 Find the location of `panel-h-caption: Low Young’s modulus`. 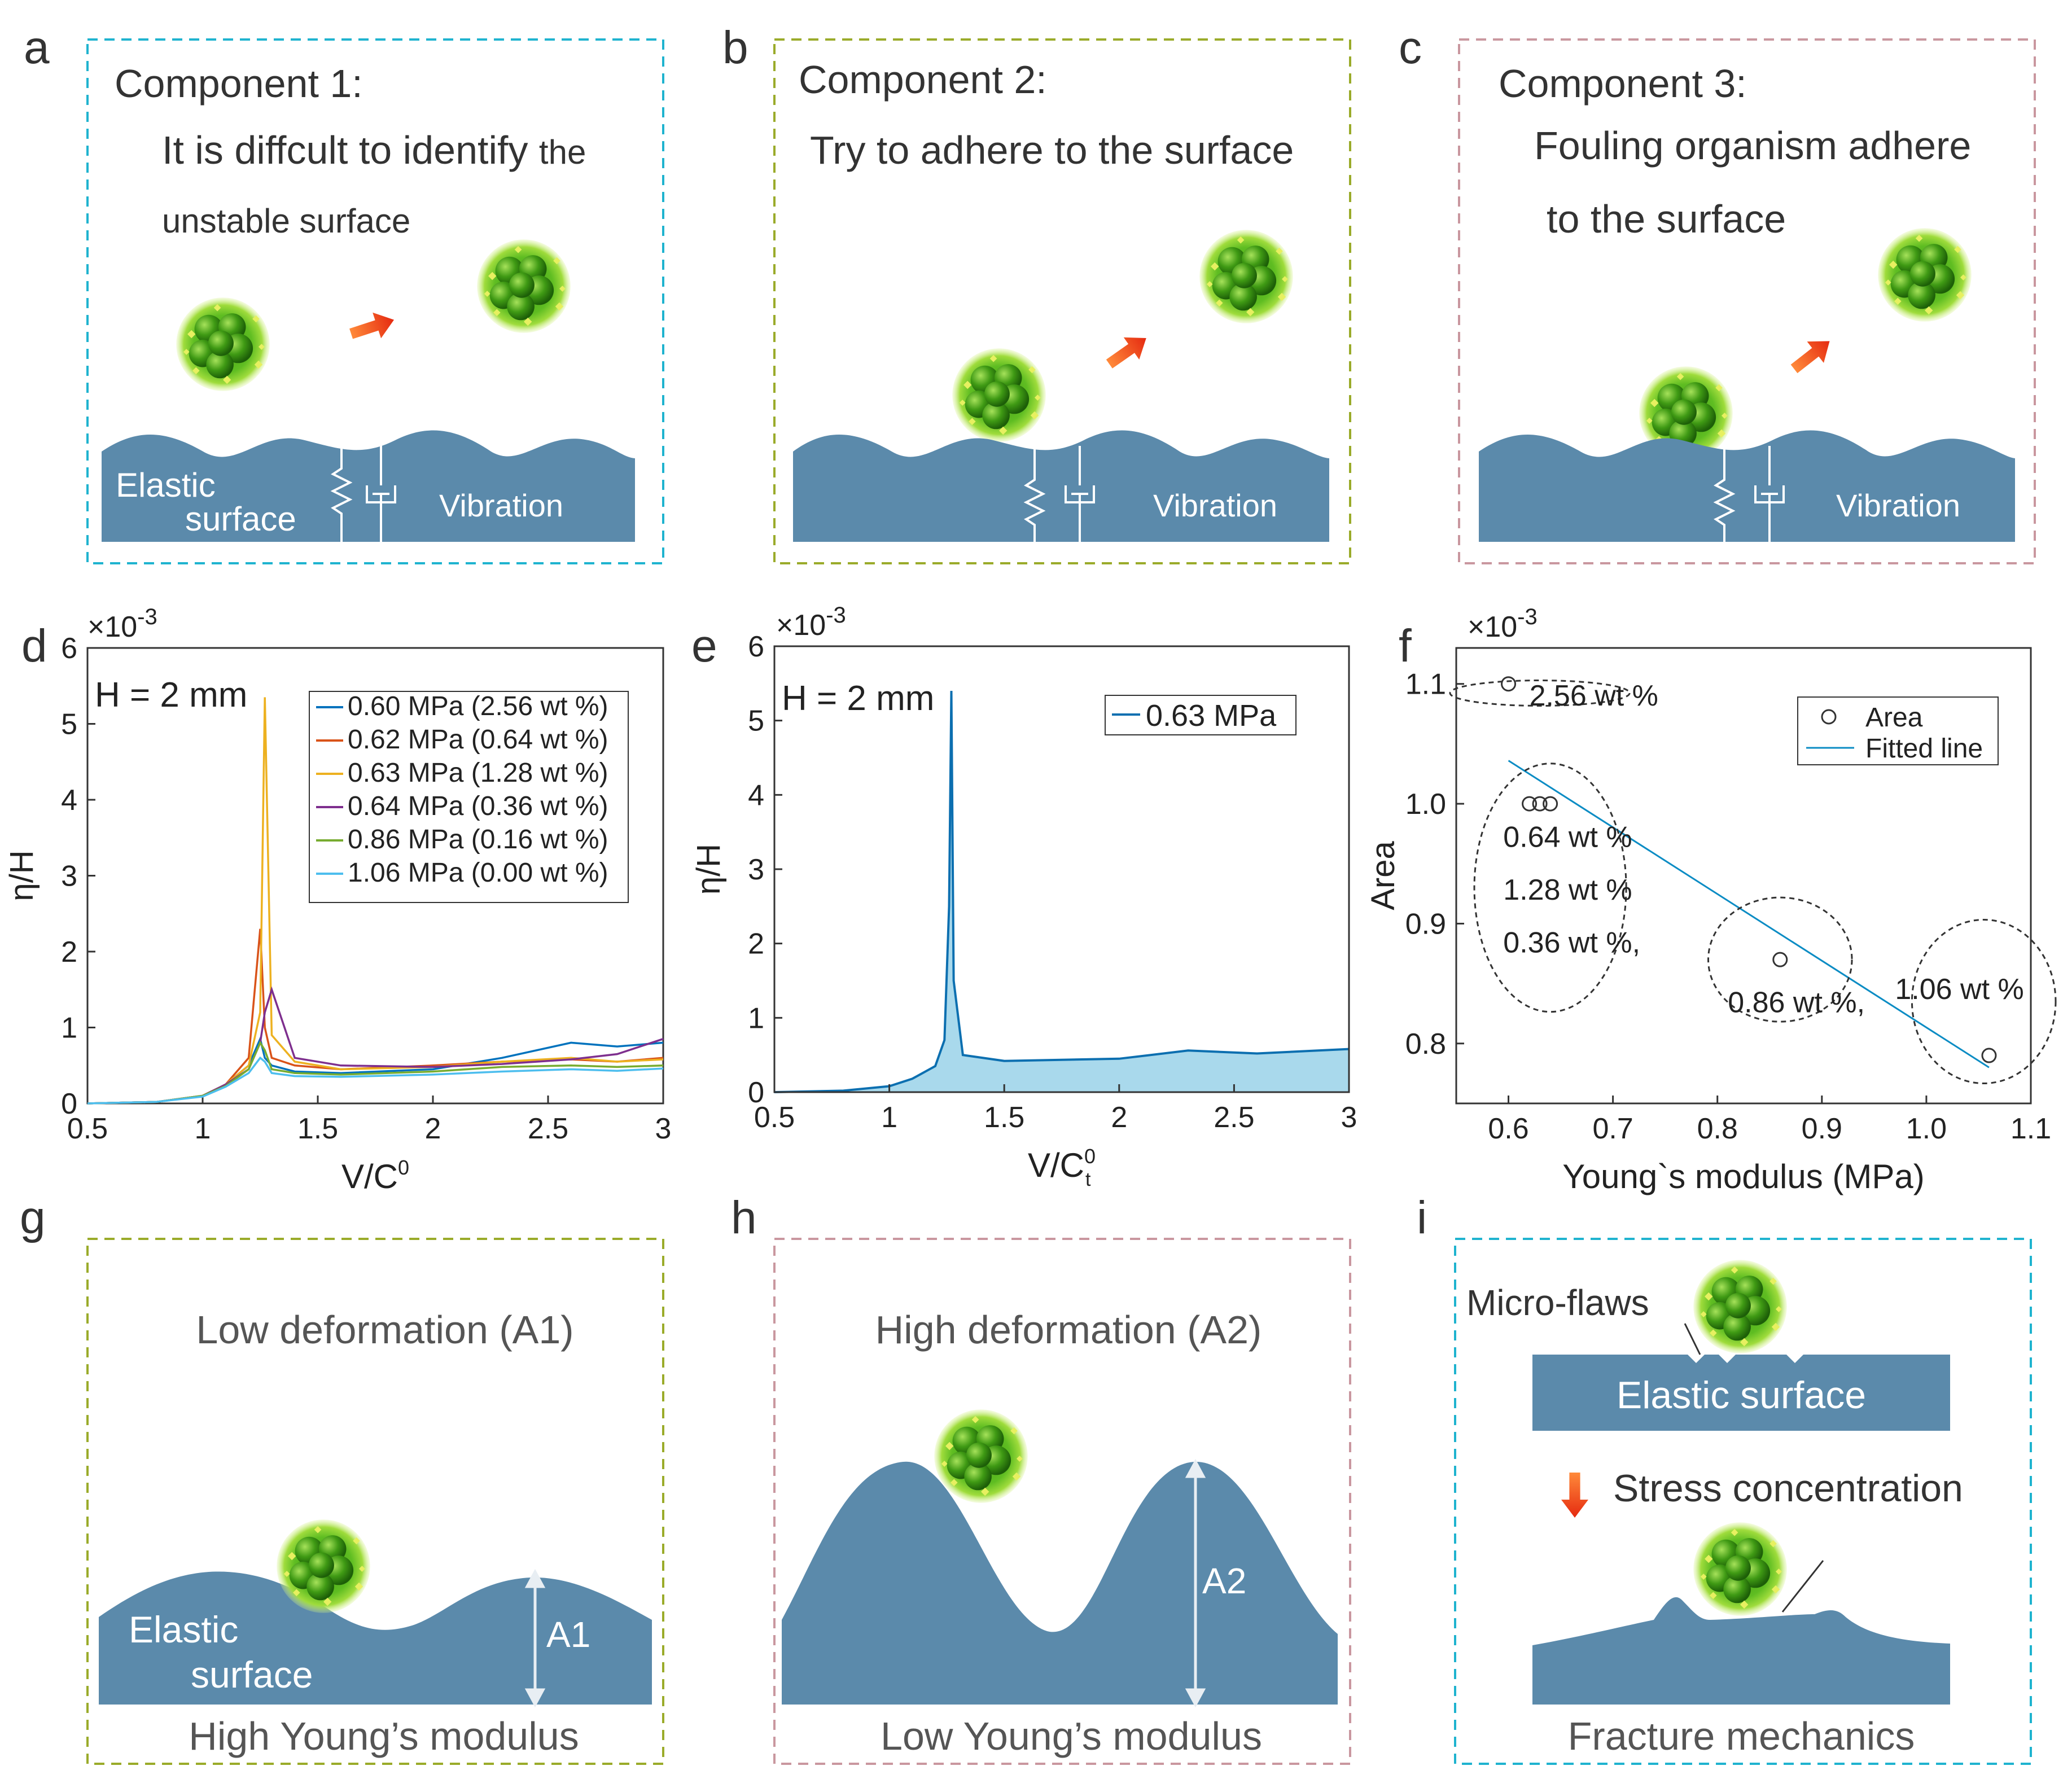

panel-h-caption: Low Young’s modulus is located at coordinates (1071, 1736).